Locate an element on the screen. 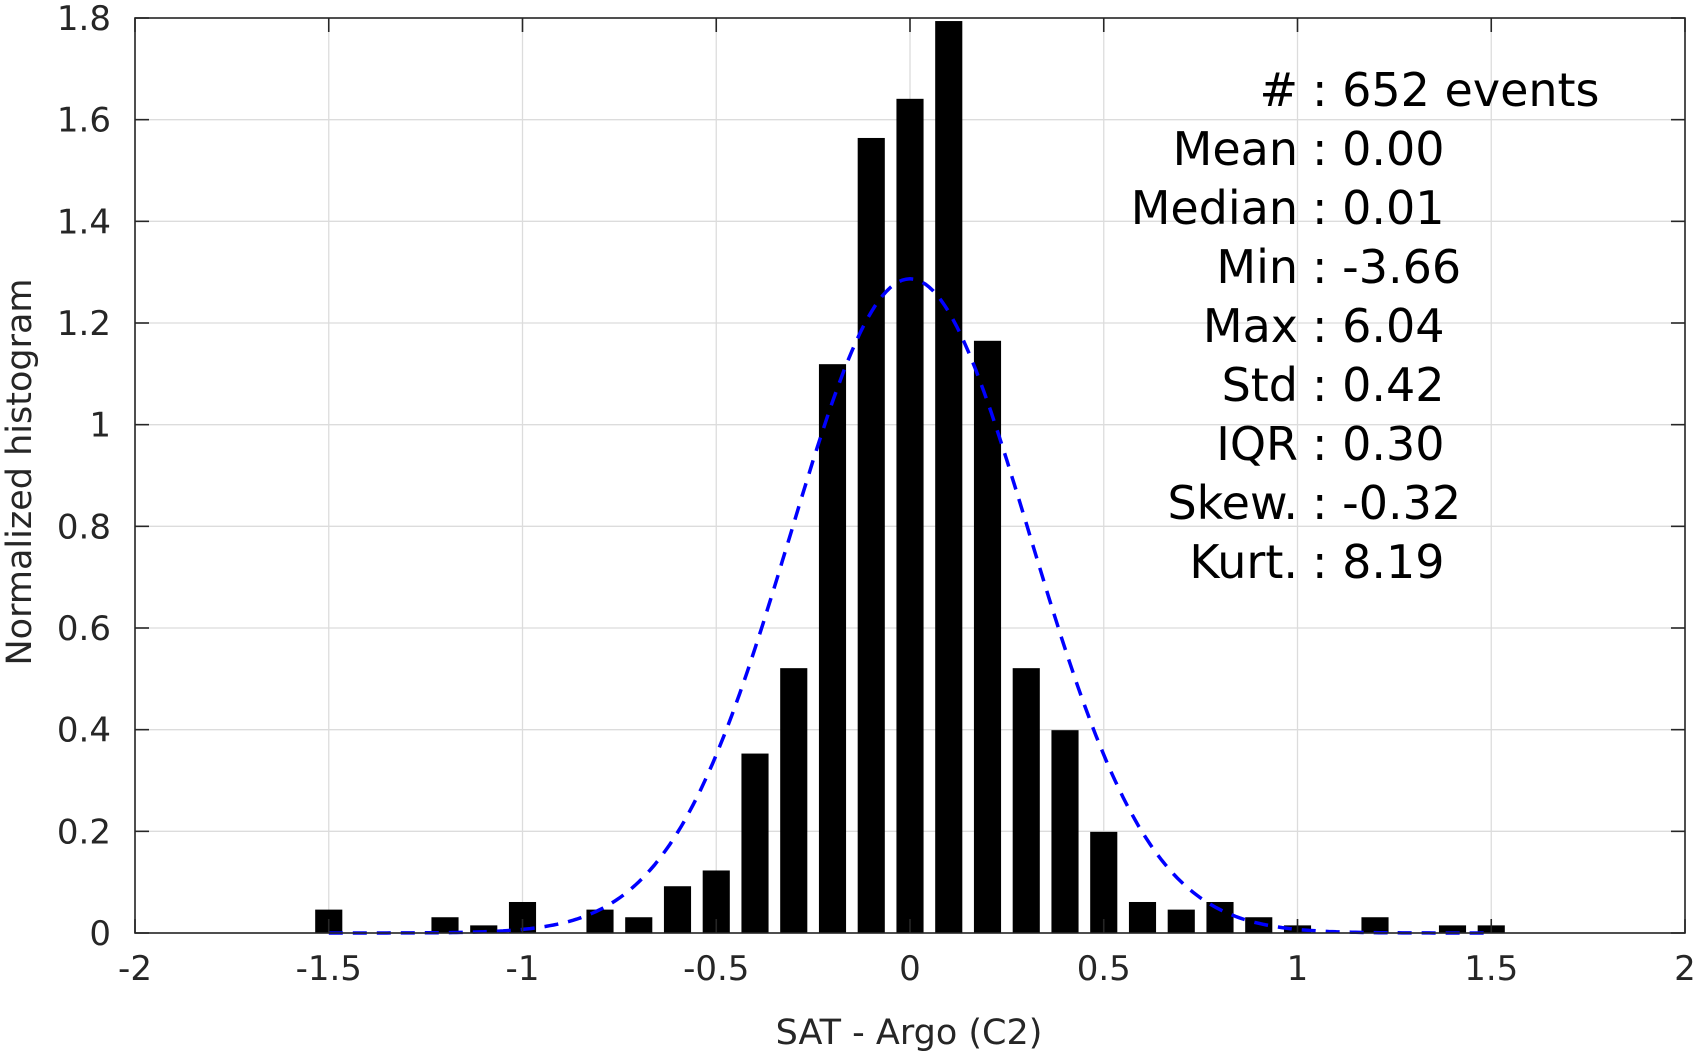 Image resolution: width=1703 pixels, height=1056 pixels. y-tick-label: 1 is located at coordinates (100, 426).